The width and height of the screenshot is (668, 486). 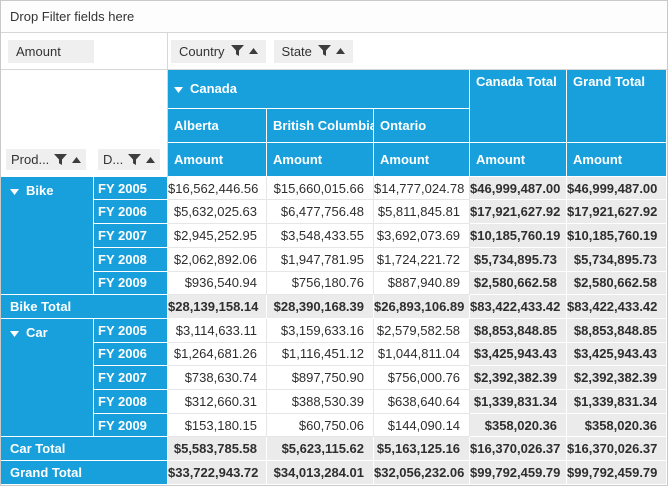 What do you see at coordinates (202, 51) in the screenshot?
I see `field-label: Country` at bounding box center [202, 51].